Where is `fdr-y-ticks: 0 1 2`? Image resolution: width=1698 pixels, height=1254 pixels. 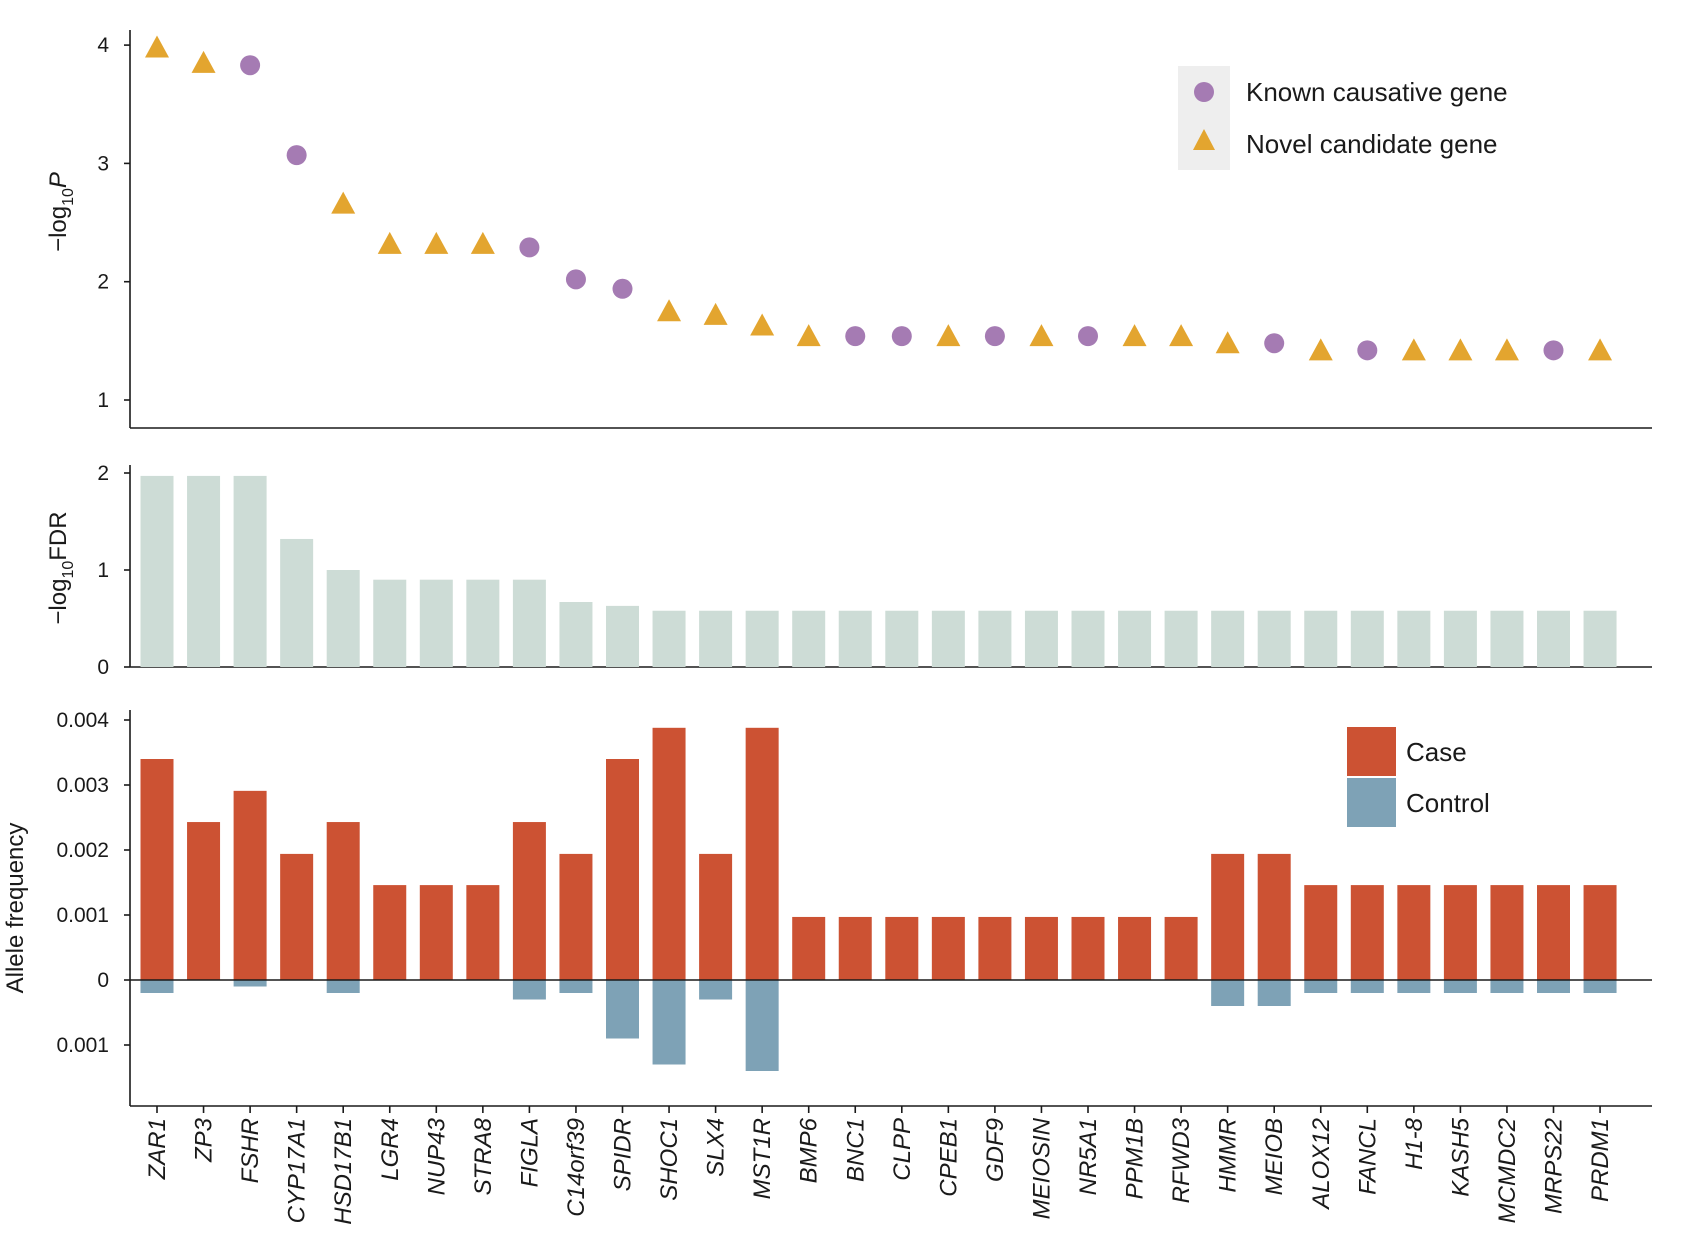
fdr-y-ticks: 0 1 2 is located at coordinates (113, 570).